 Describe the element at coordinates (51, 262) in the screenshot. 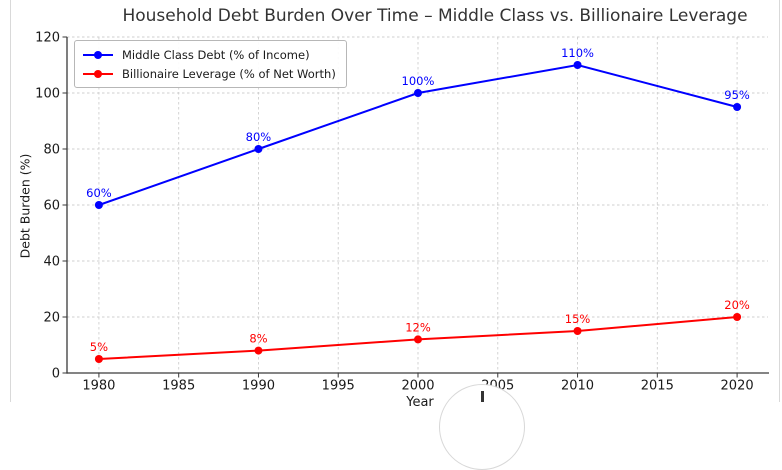

I see `svg-text: 40` at that location.